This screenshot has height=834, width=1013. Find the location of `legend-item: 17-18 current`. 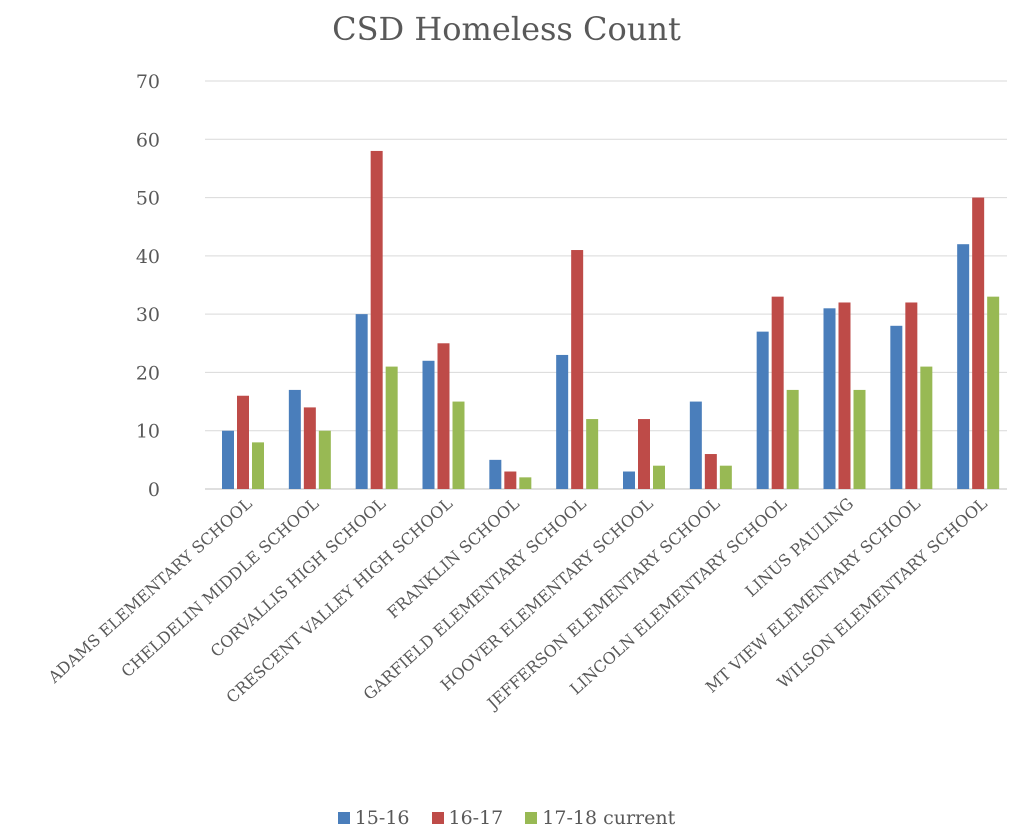

legend-item: 17-18 current is located at coordinates (600, 818).